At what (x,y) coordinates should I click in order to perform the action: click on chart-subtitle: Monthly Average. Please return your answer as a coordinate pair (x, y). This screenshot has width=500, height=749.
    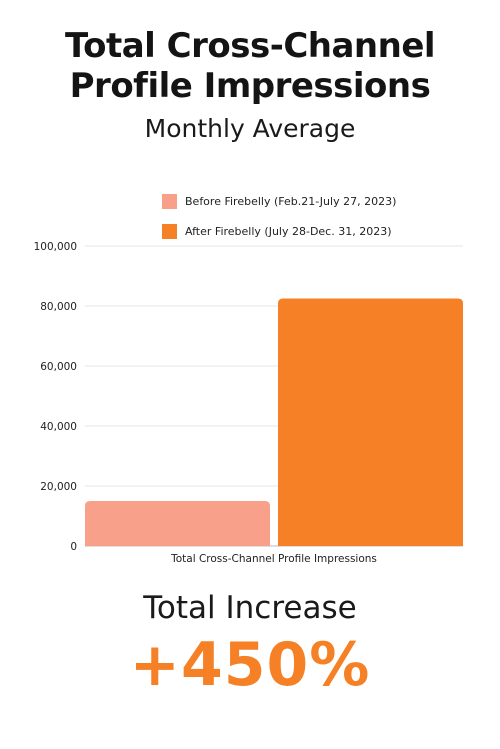
    Looking at the image, I should click on (250, 128).